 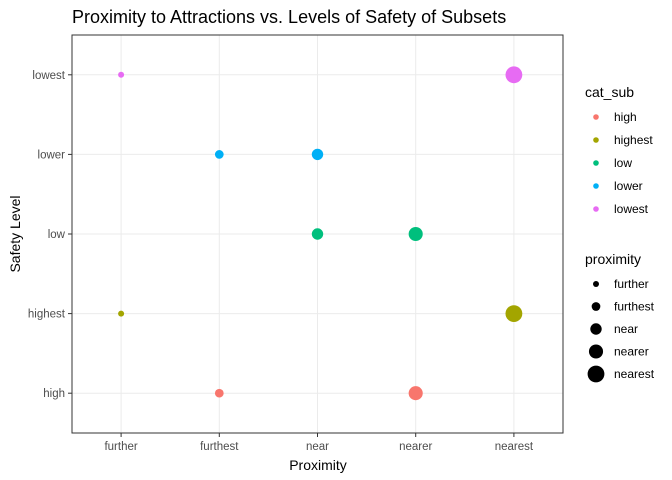 I want to click on y-axis-title: Safety Level, so click(x=15, y=233).